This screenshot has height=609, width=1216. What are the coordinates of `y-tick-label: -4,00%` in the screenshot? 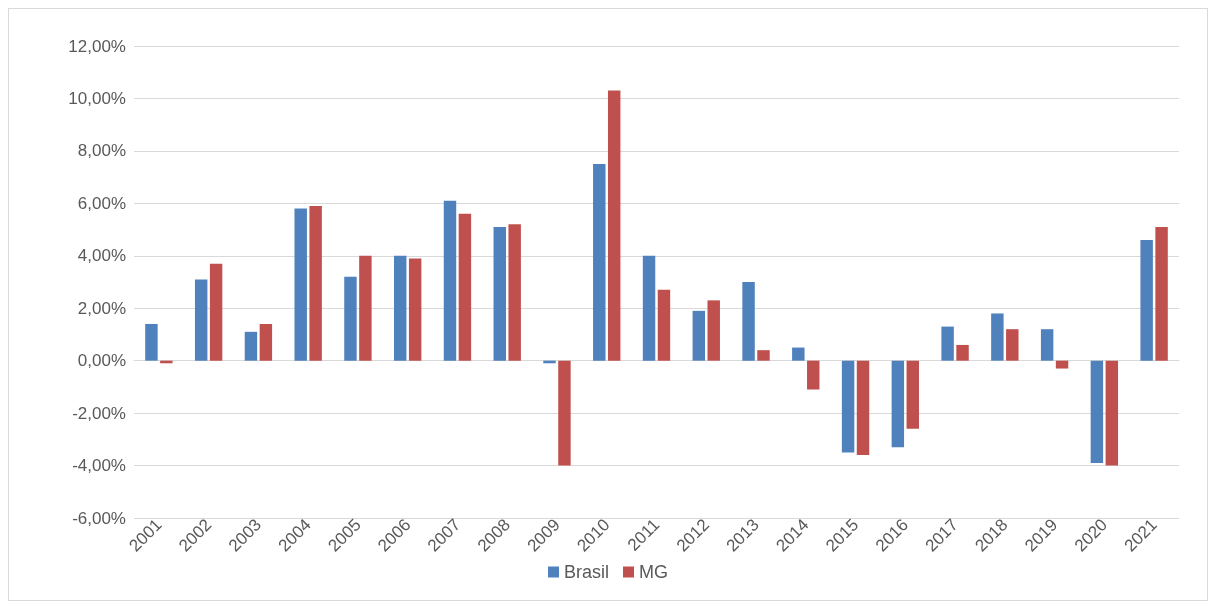 It's located at (99, 466).